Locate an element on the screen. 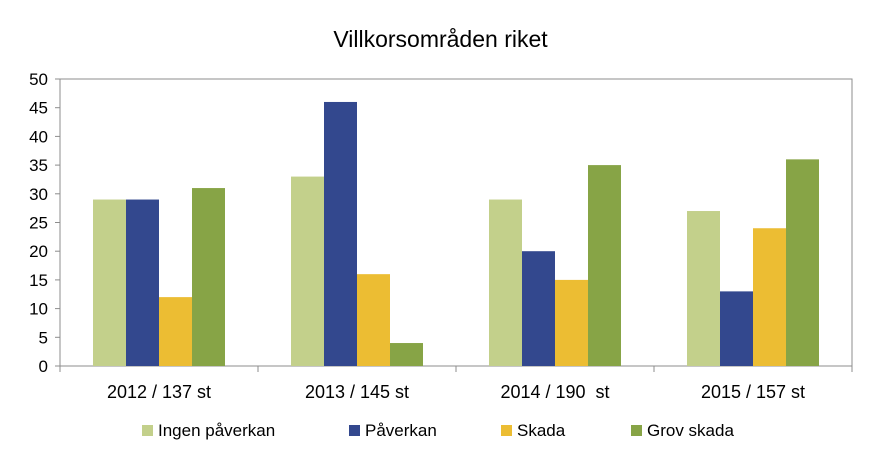  y-tick-label: 20 is located at coordinates (38, 251).